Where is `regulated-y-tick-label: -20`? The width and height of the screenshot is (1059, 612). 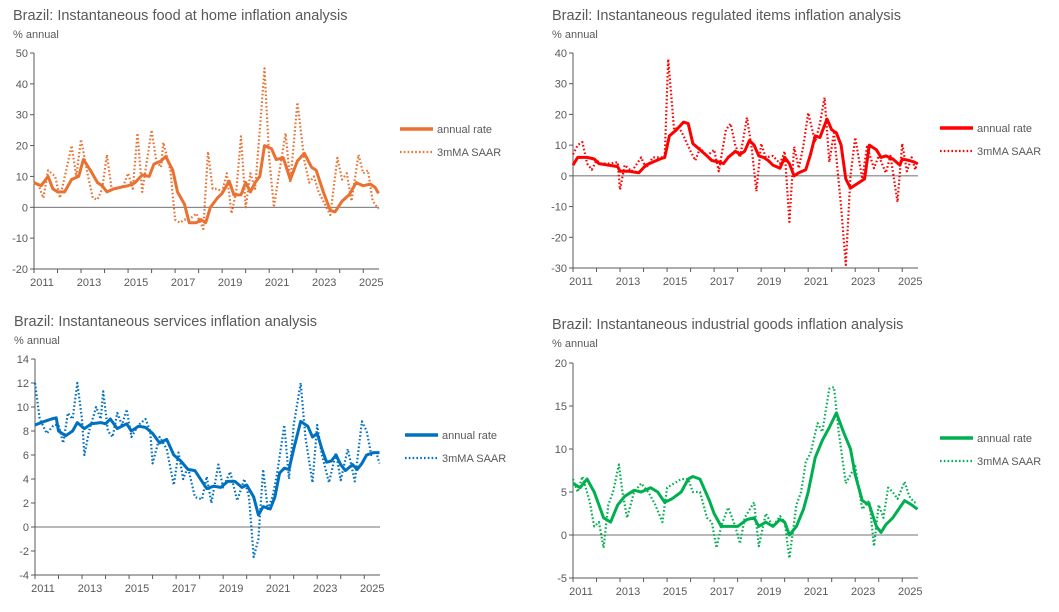 regulated-y-tick-label: -20 is located at coordinates (559, 238).